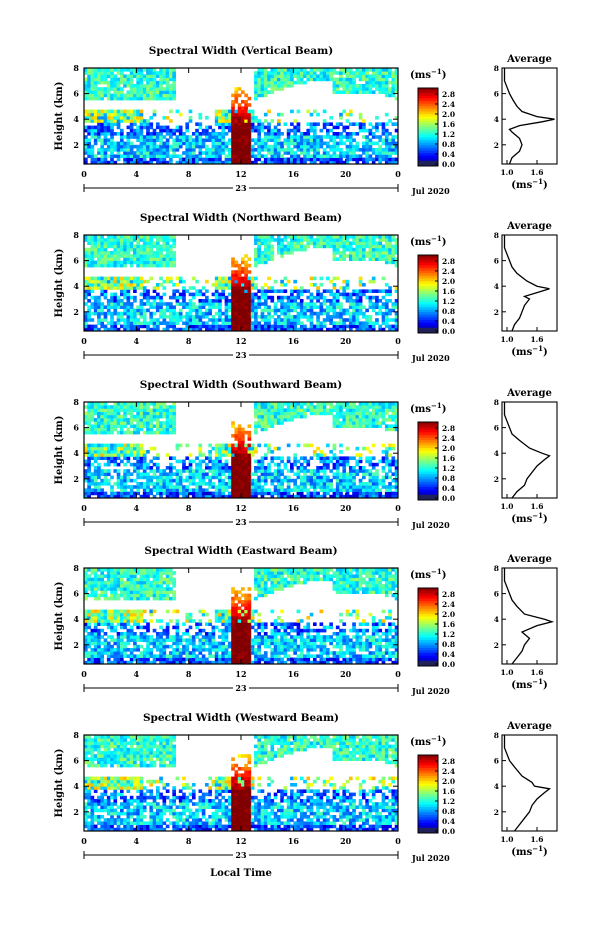  Describe the element at coordinates (430, 191) in the screenshot. I see `date-label: Jul 2020` at that location.